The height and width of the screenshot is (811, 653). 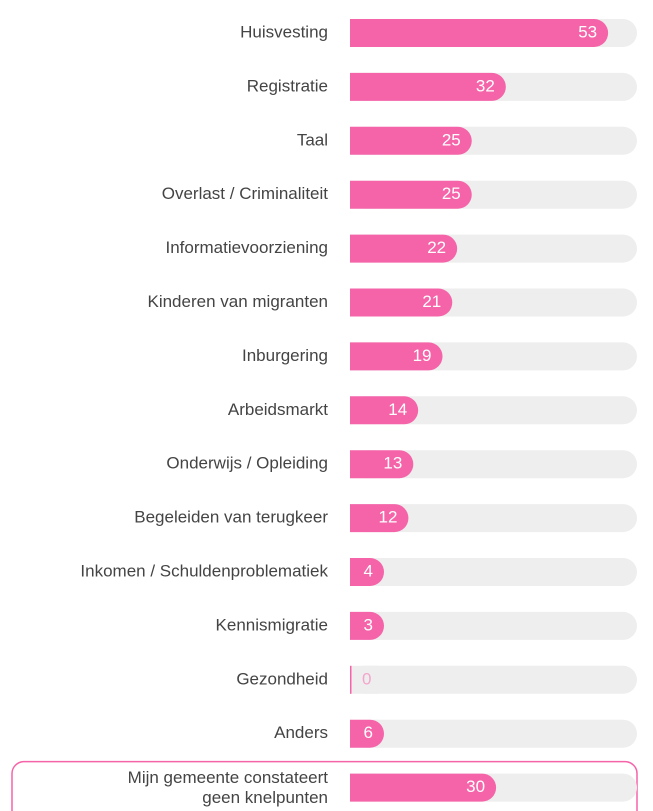 I want to click on value-label: 3, so click(x=368, y=624).